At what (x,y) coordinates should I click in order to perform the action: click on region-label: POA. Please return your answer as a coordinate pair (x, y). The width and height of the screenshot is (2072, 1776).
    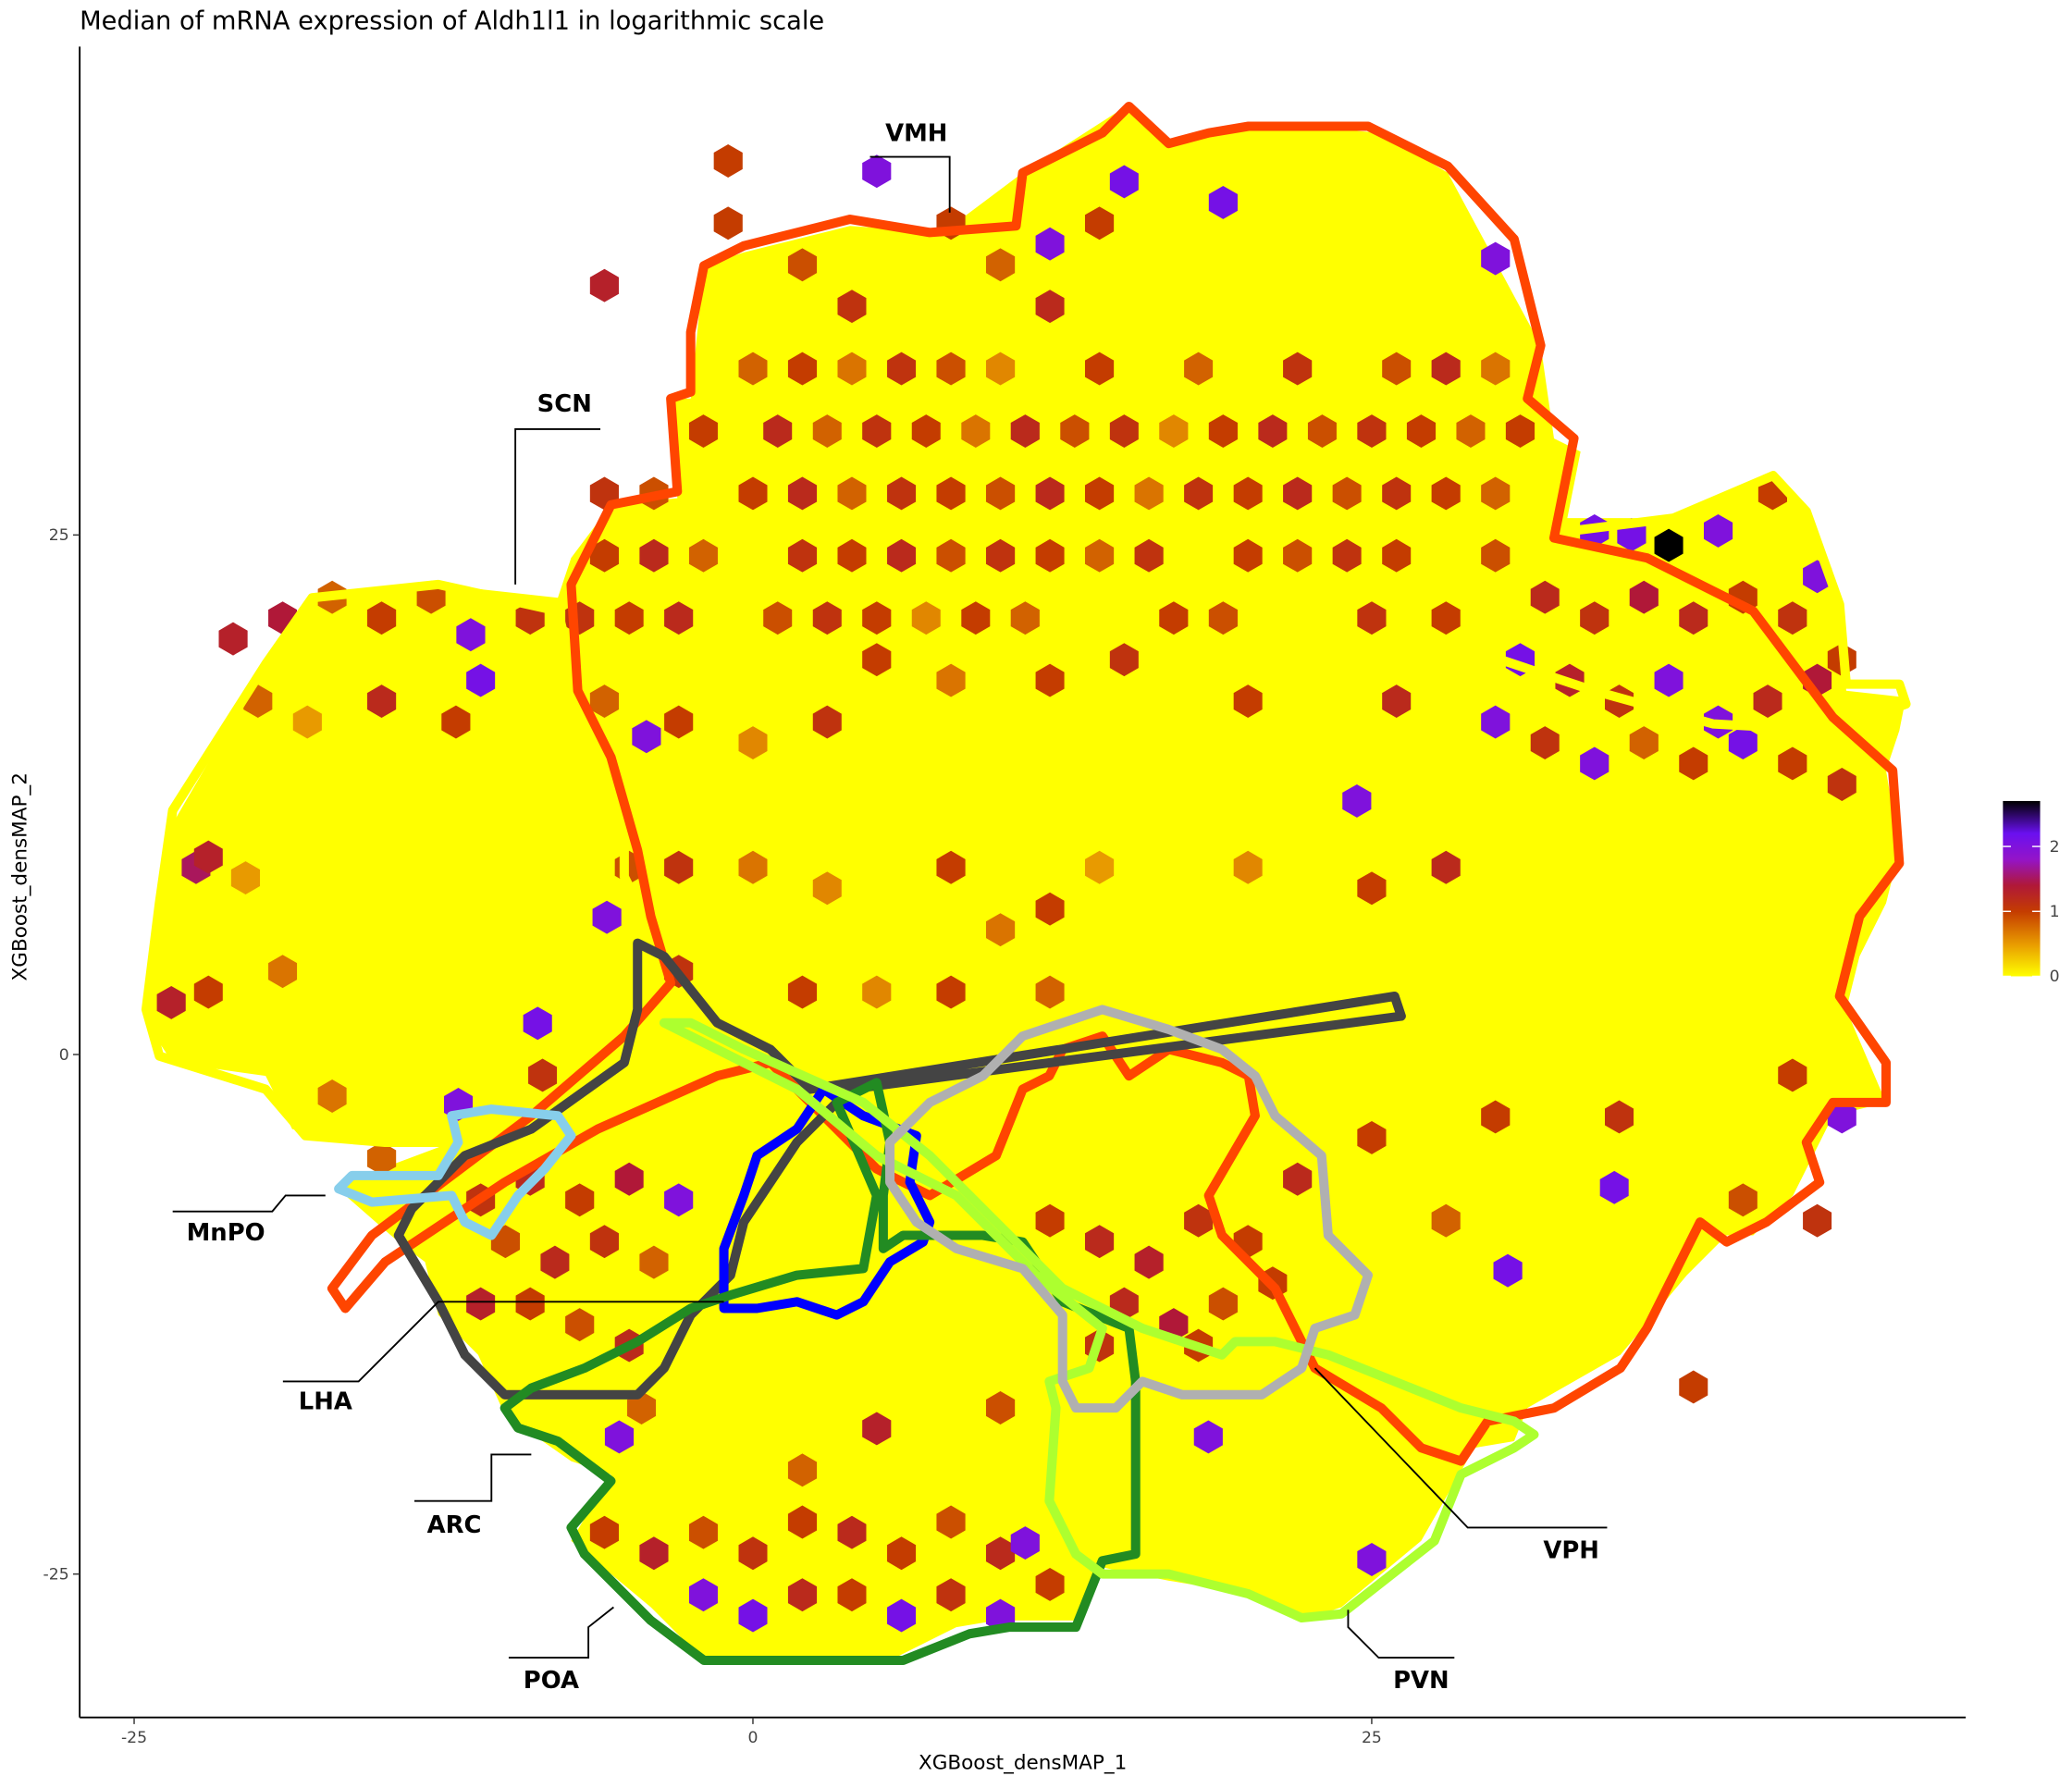
    Looking at the image, I should click on (552, 1681).